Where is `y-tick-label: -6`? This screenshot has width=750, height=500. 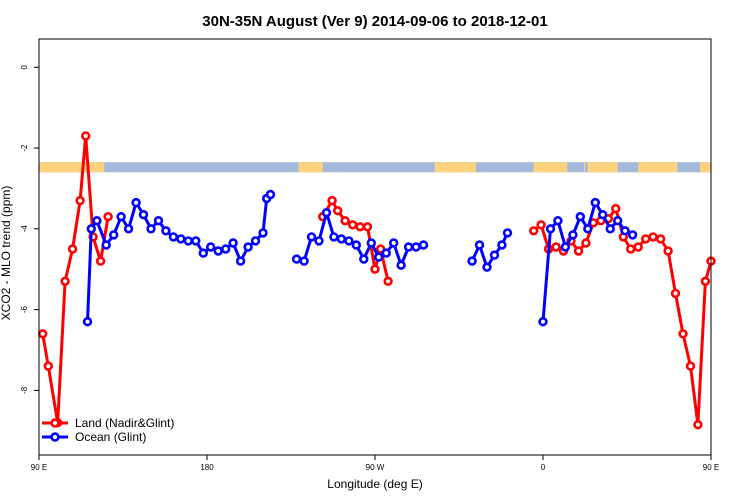
y-tick-label: -6 is located at coordinates (24, 310).